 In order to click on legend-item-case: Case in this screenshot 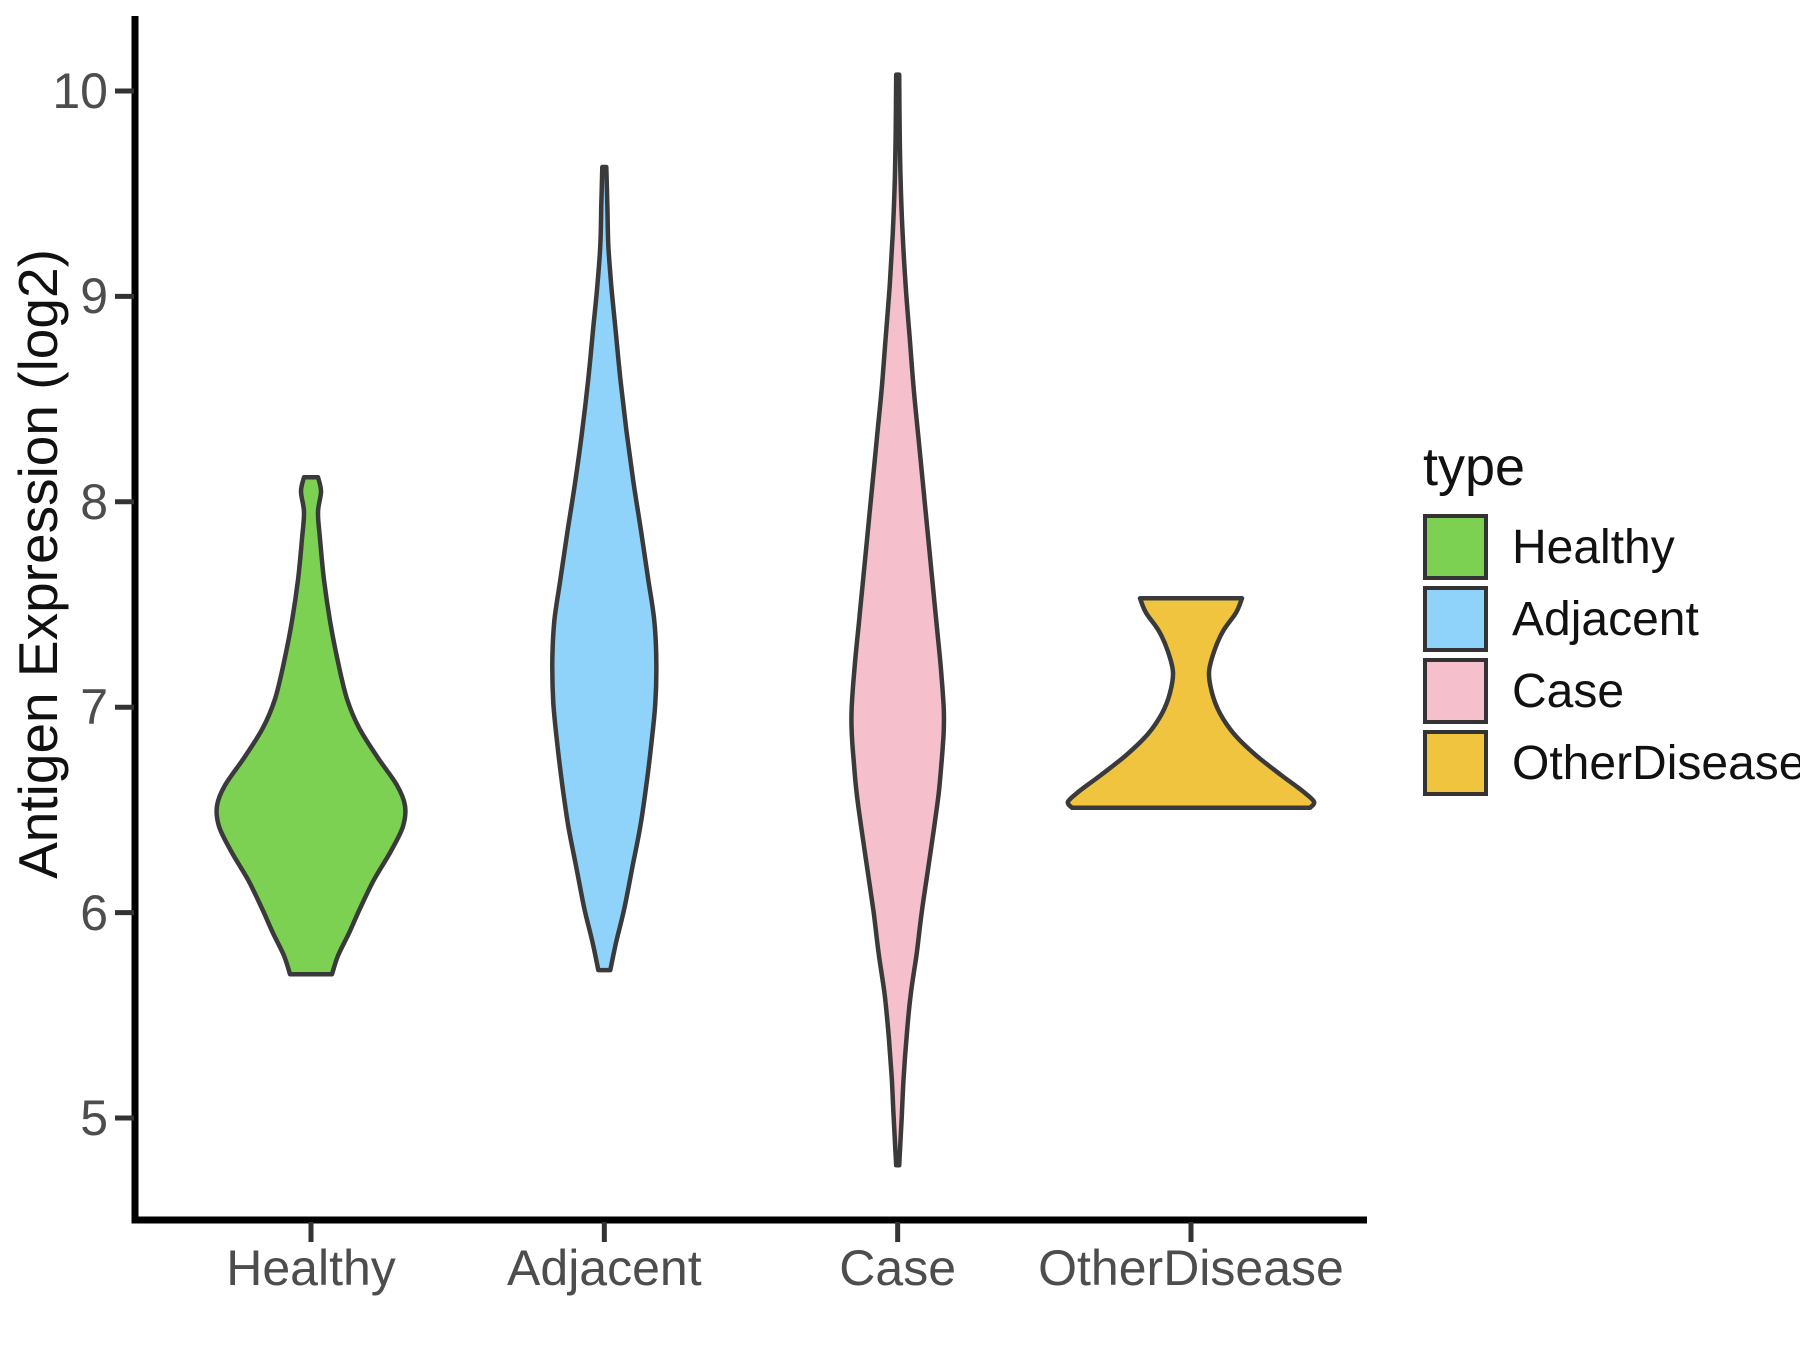, I will do `click(1611, 691)`.